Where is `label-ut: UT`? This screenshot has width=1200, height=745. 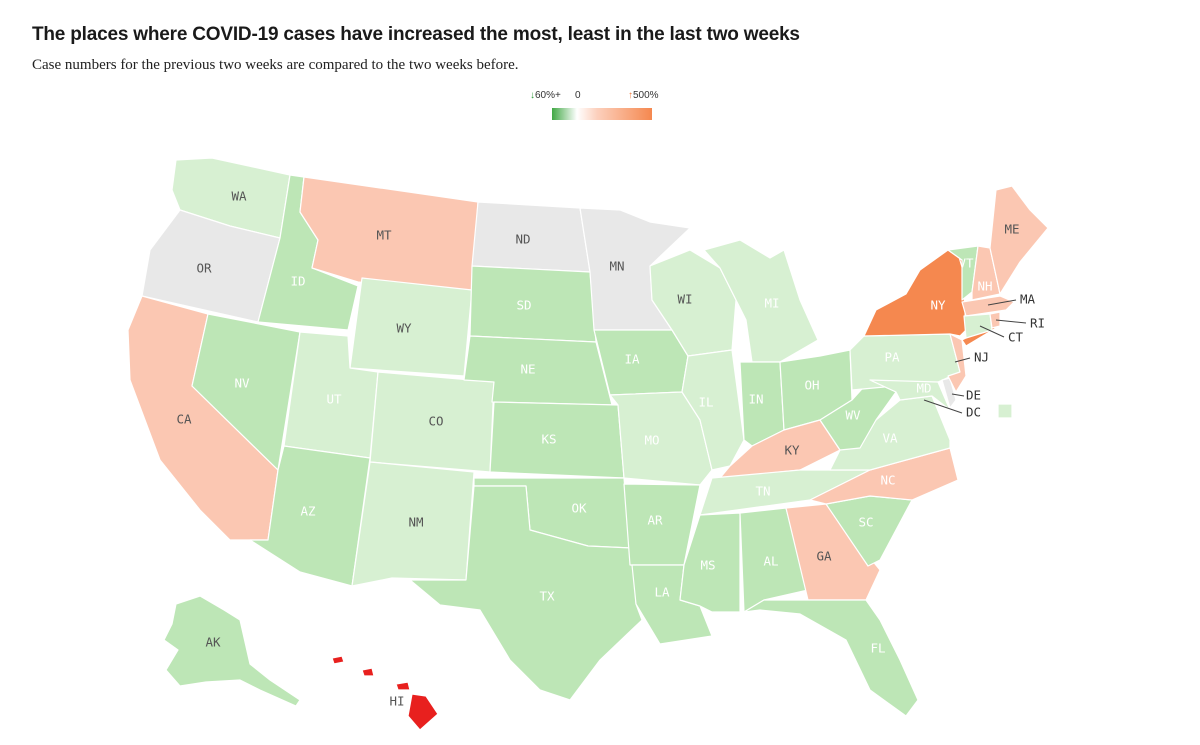
label-ut: UT is located at coordinates (334, 399).